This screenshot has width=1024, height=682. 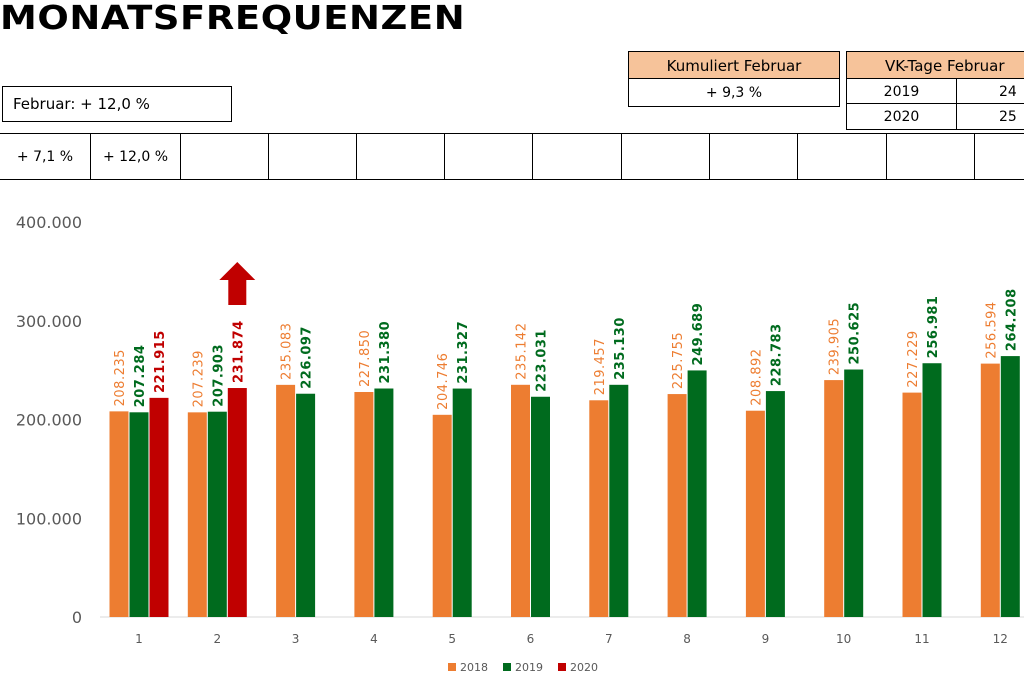 I want to click on data-label: 226.097, so click(x=307, y=357).